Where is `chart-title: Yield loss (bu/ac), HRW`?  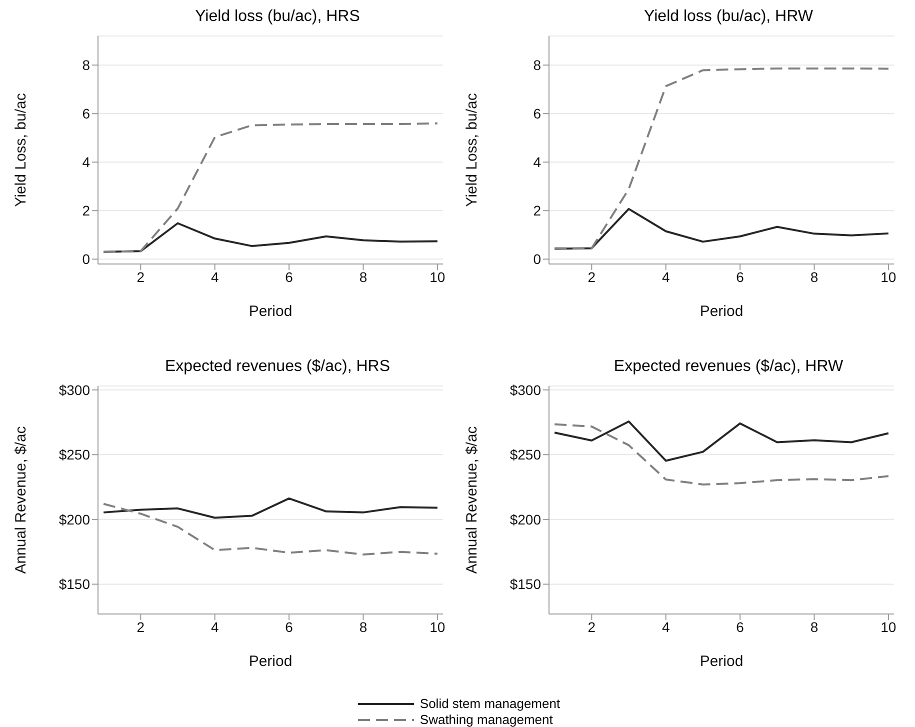 chart-title: Yield loss (bu/ac), HRW is located at coordinates (728, 17).